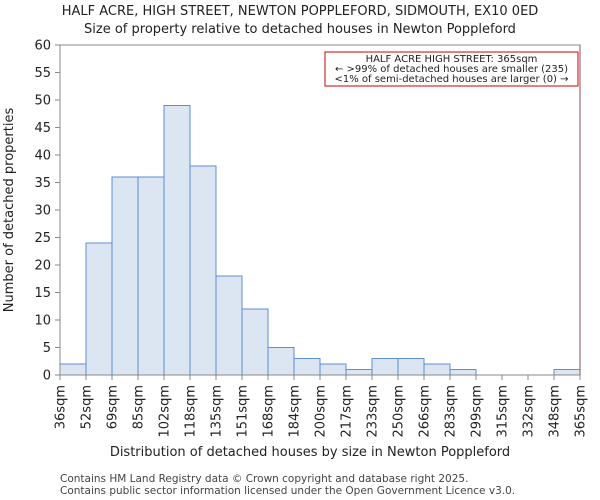 The width and height of the screenshot is (600, 500). What do you see at coordinates (42, 183) in the screenshot?
I see `y-tick-label: 35` at bounding box center [42, 183].